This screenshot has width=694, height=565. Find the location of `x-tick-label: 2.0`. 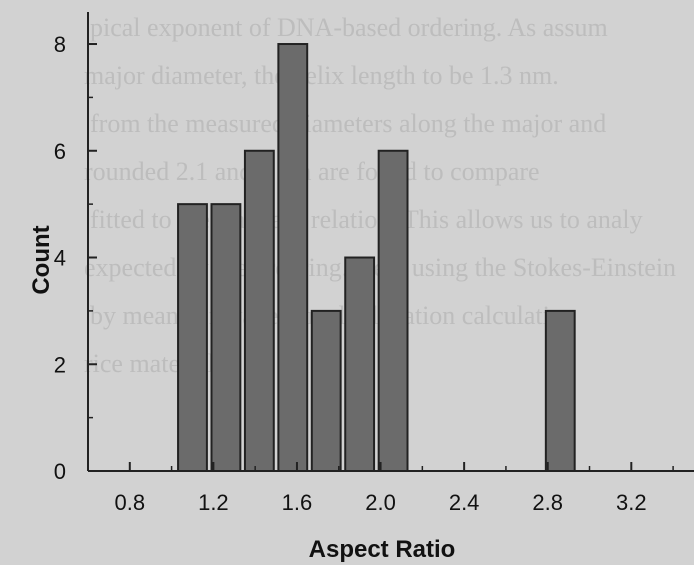

x-tick-label: 2.0 is located at coordinates (380, 502).